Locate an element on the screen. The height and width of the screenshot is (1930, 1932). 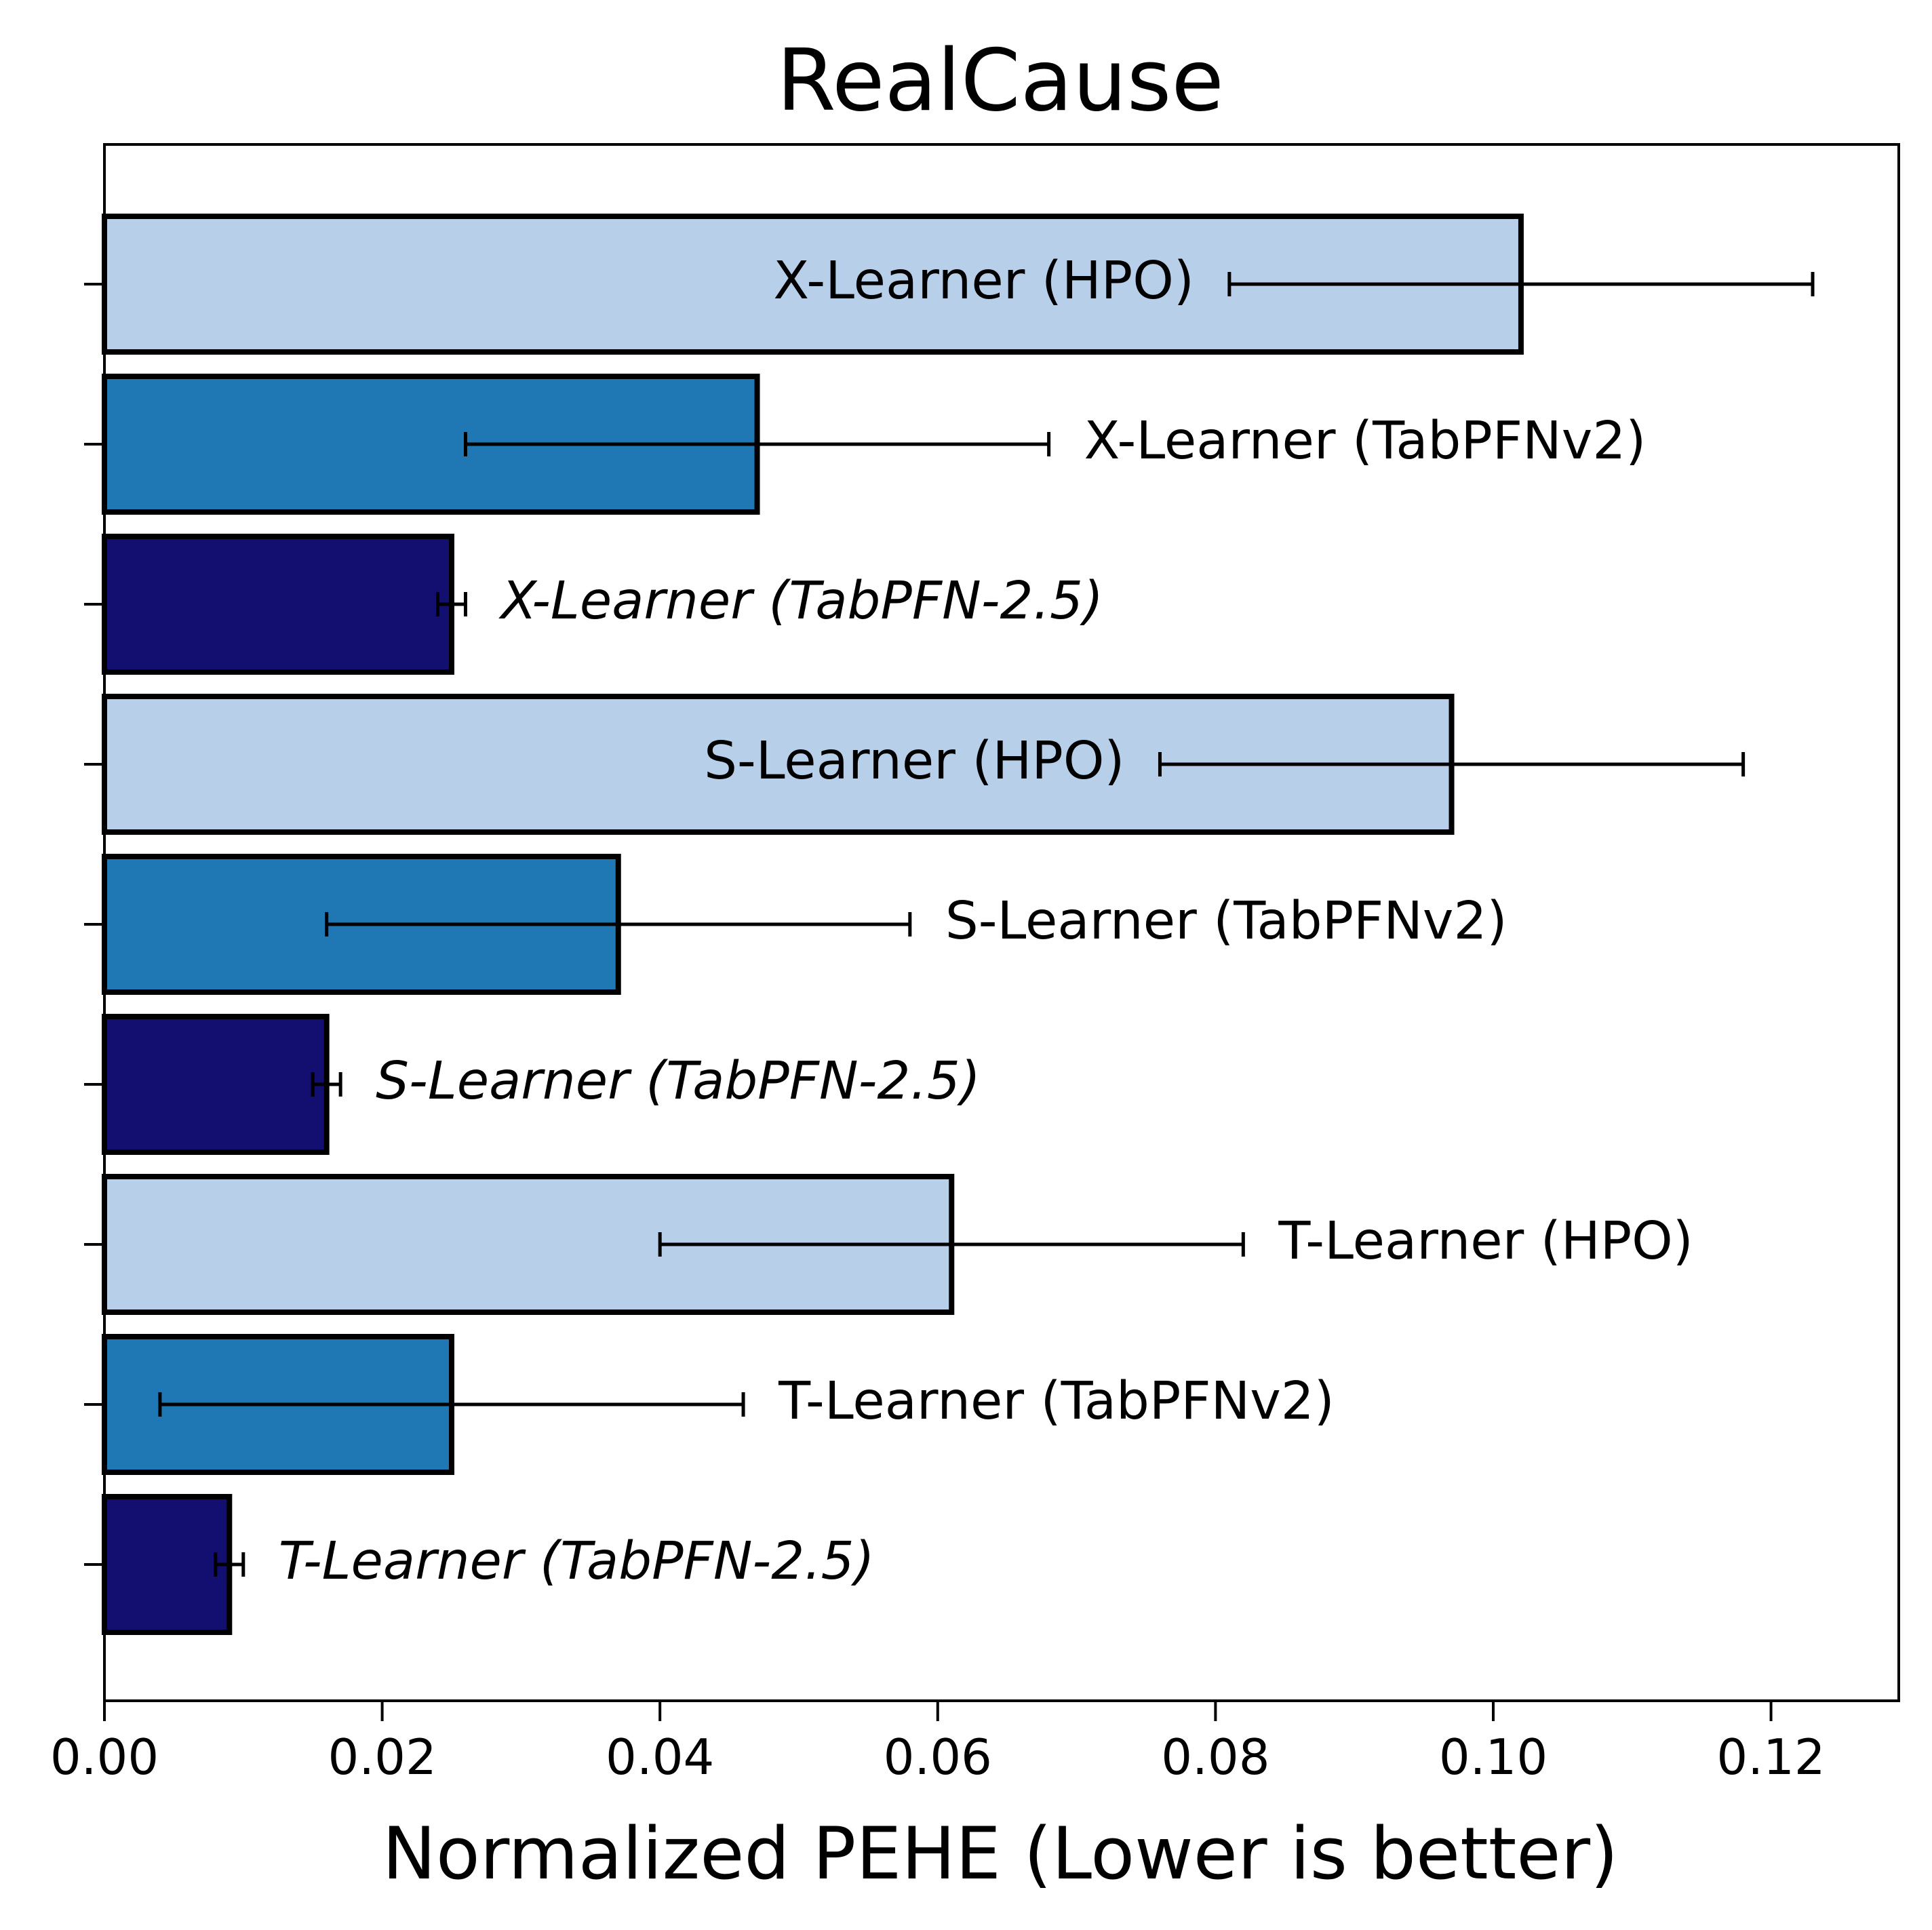
bar-label: T-Learner (HPO) is located at coordinates (1485, 1242).